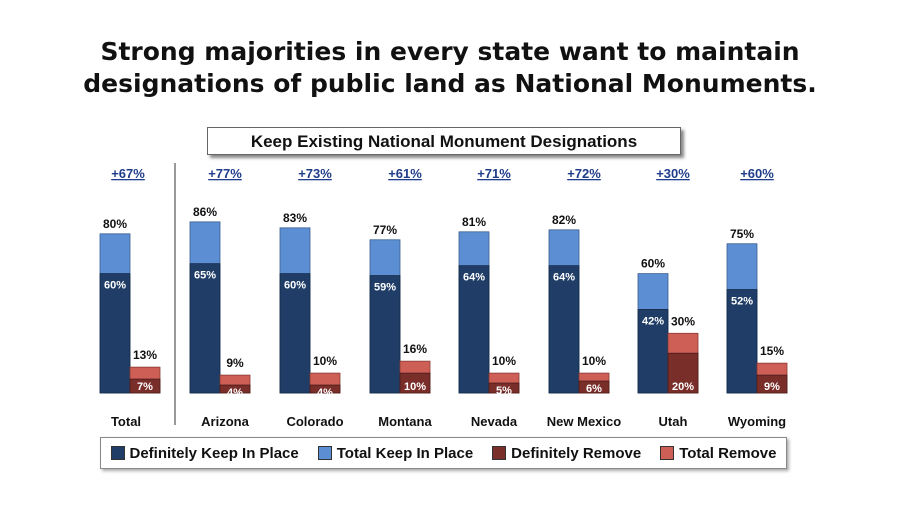  Describe the element at coordinates (205, 276) in the screenshot. I see `label-definitely-keep-arizona: 65%` at that location.